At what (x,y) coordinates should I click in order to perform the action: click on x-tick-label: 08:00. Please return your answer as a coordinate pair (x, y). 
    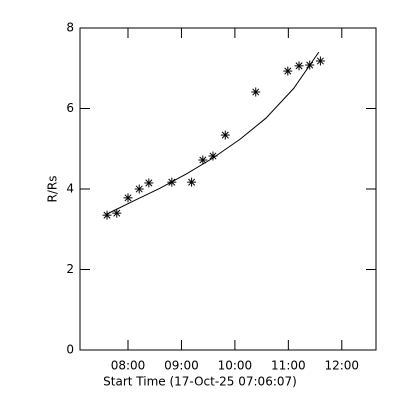
    Looking at the image, I should click on (128, 366).